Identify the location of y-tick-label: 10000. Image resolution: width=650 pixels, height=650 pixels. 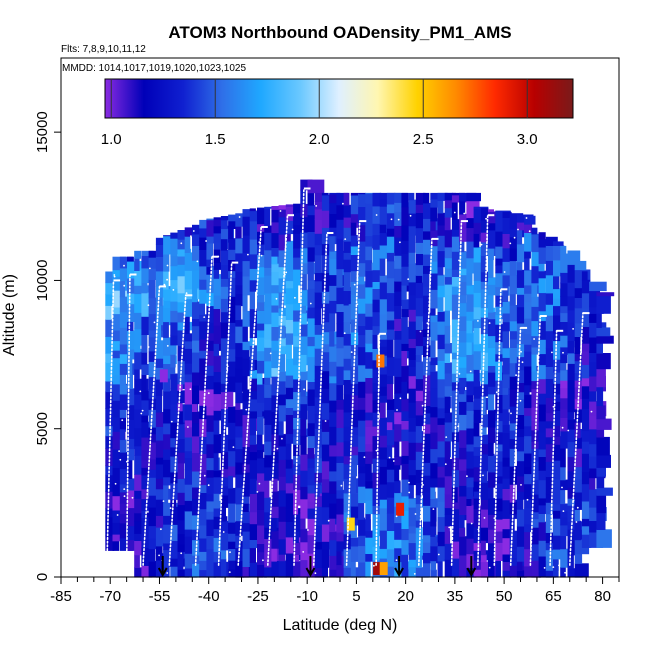
(42, 281).